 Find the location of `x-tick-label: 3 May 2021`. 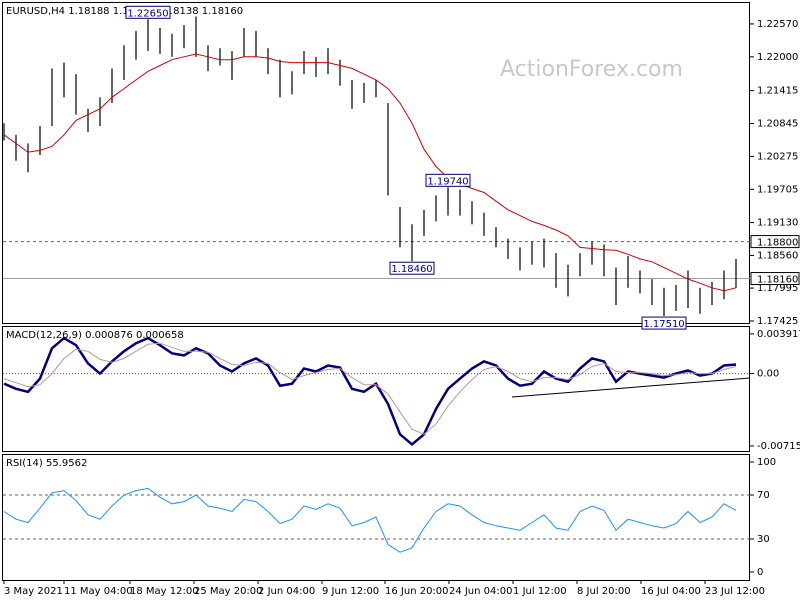

x-tick-label: 3 May 2021 is located at coordinates (33, 591).